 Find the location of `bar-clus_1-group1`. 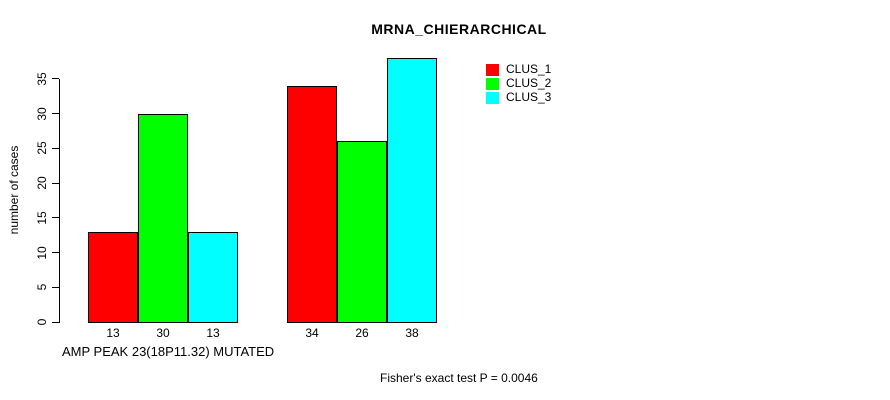

bar-clus_1-group1 is located at coordinates (113, 277).